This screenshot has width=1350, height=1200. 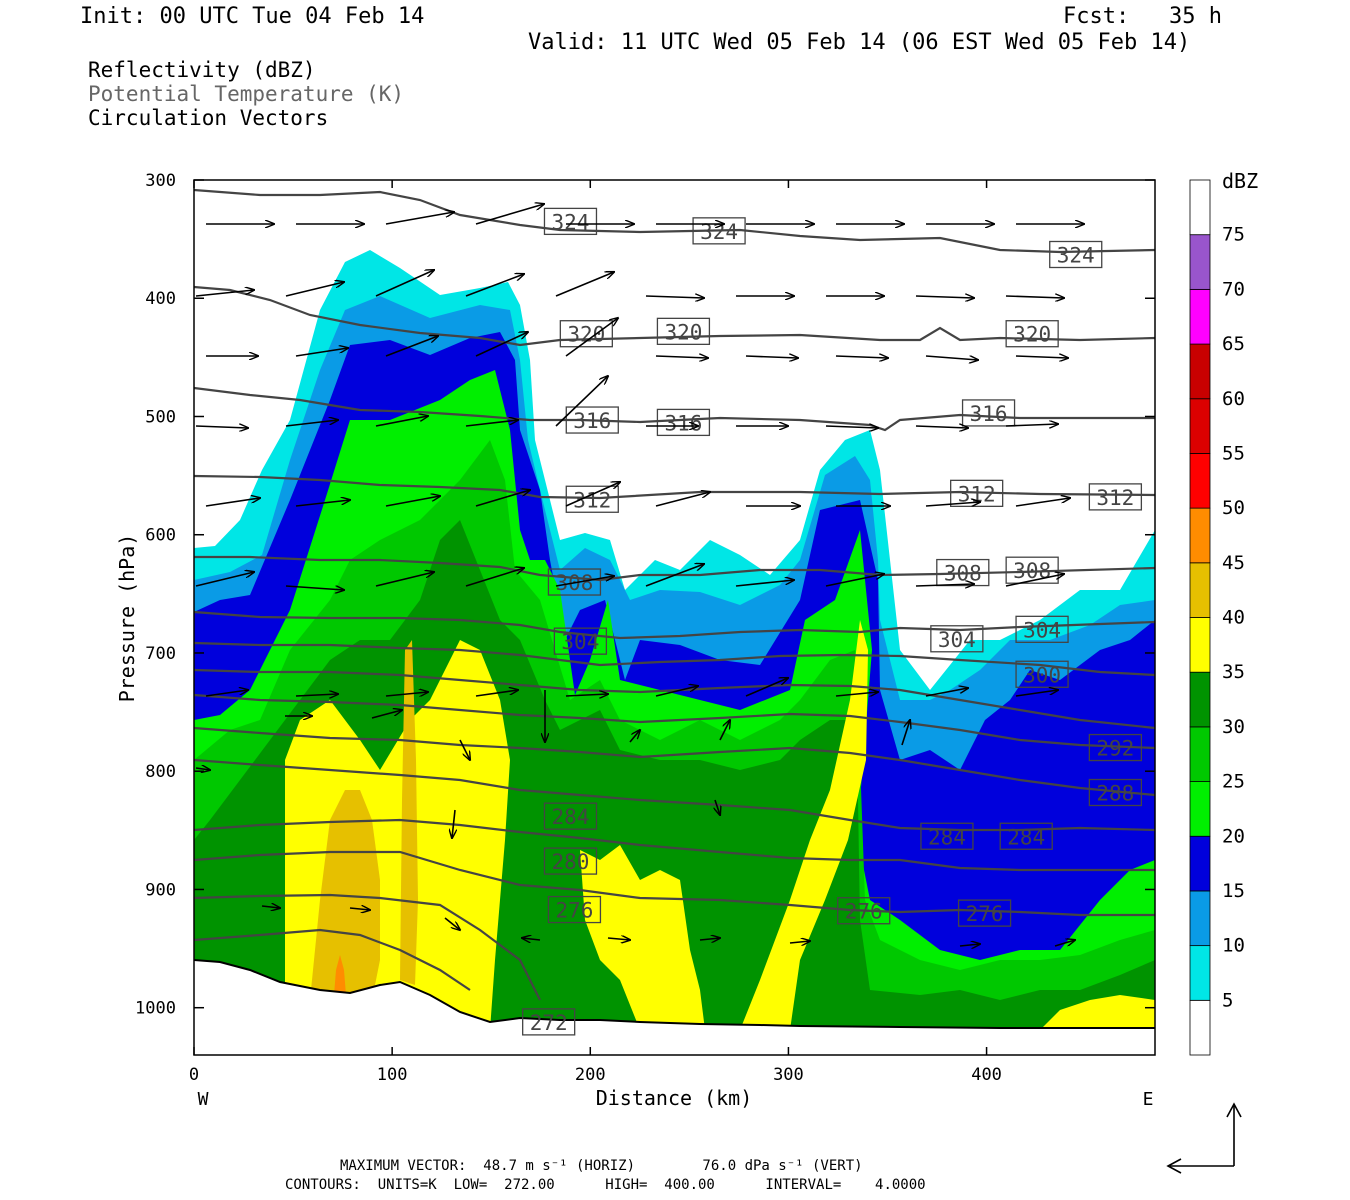 I want to click on theta-label: 324, so click(x=1076, y=255).